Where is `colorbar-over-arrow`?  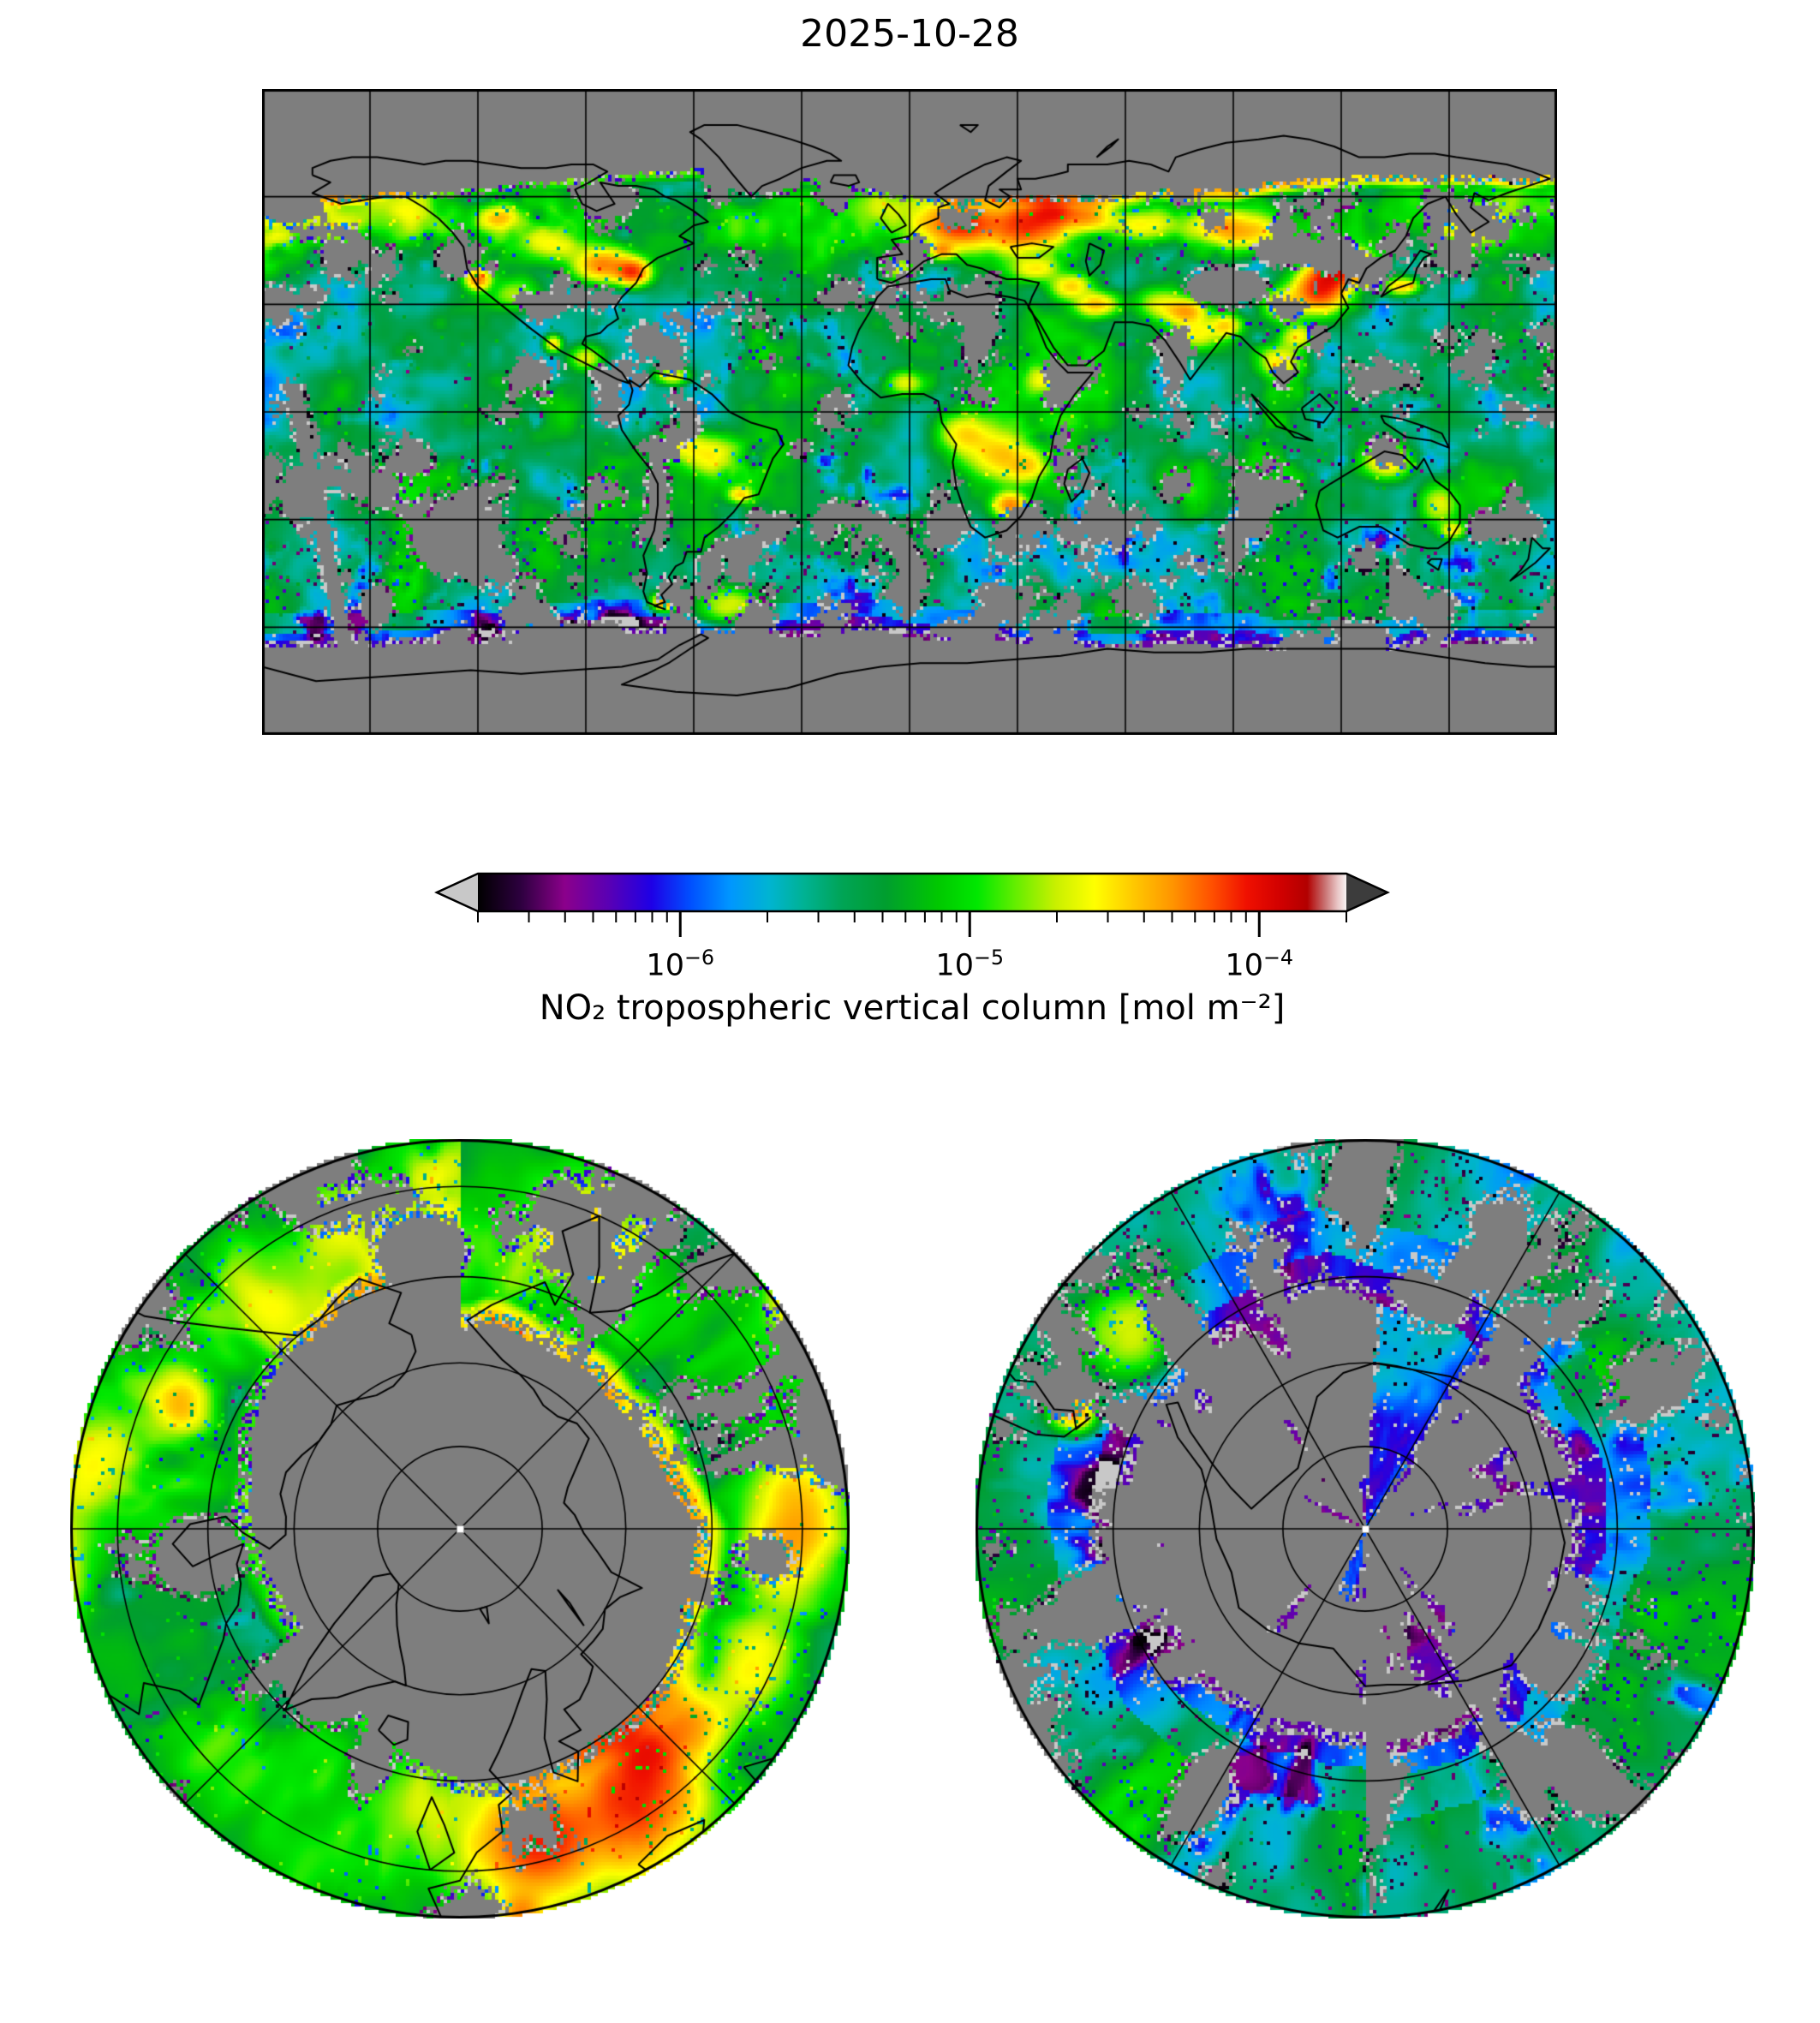
colorbar-over-arrow is located at coordinates (1367, 892).